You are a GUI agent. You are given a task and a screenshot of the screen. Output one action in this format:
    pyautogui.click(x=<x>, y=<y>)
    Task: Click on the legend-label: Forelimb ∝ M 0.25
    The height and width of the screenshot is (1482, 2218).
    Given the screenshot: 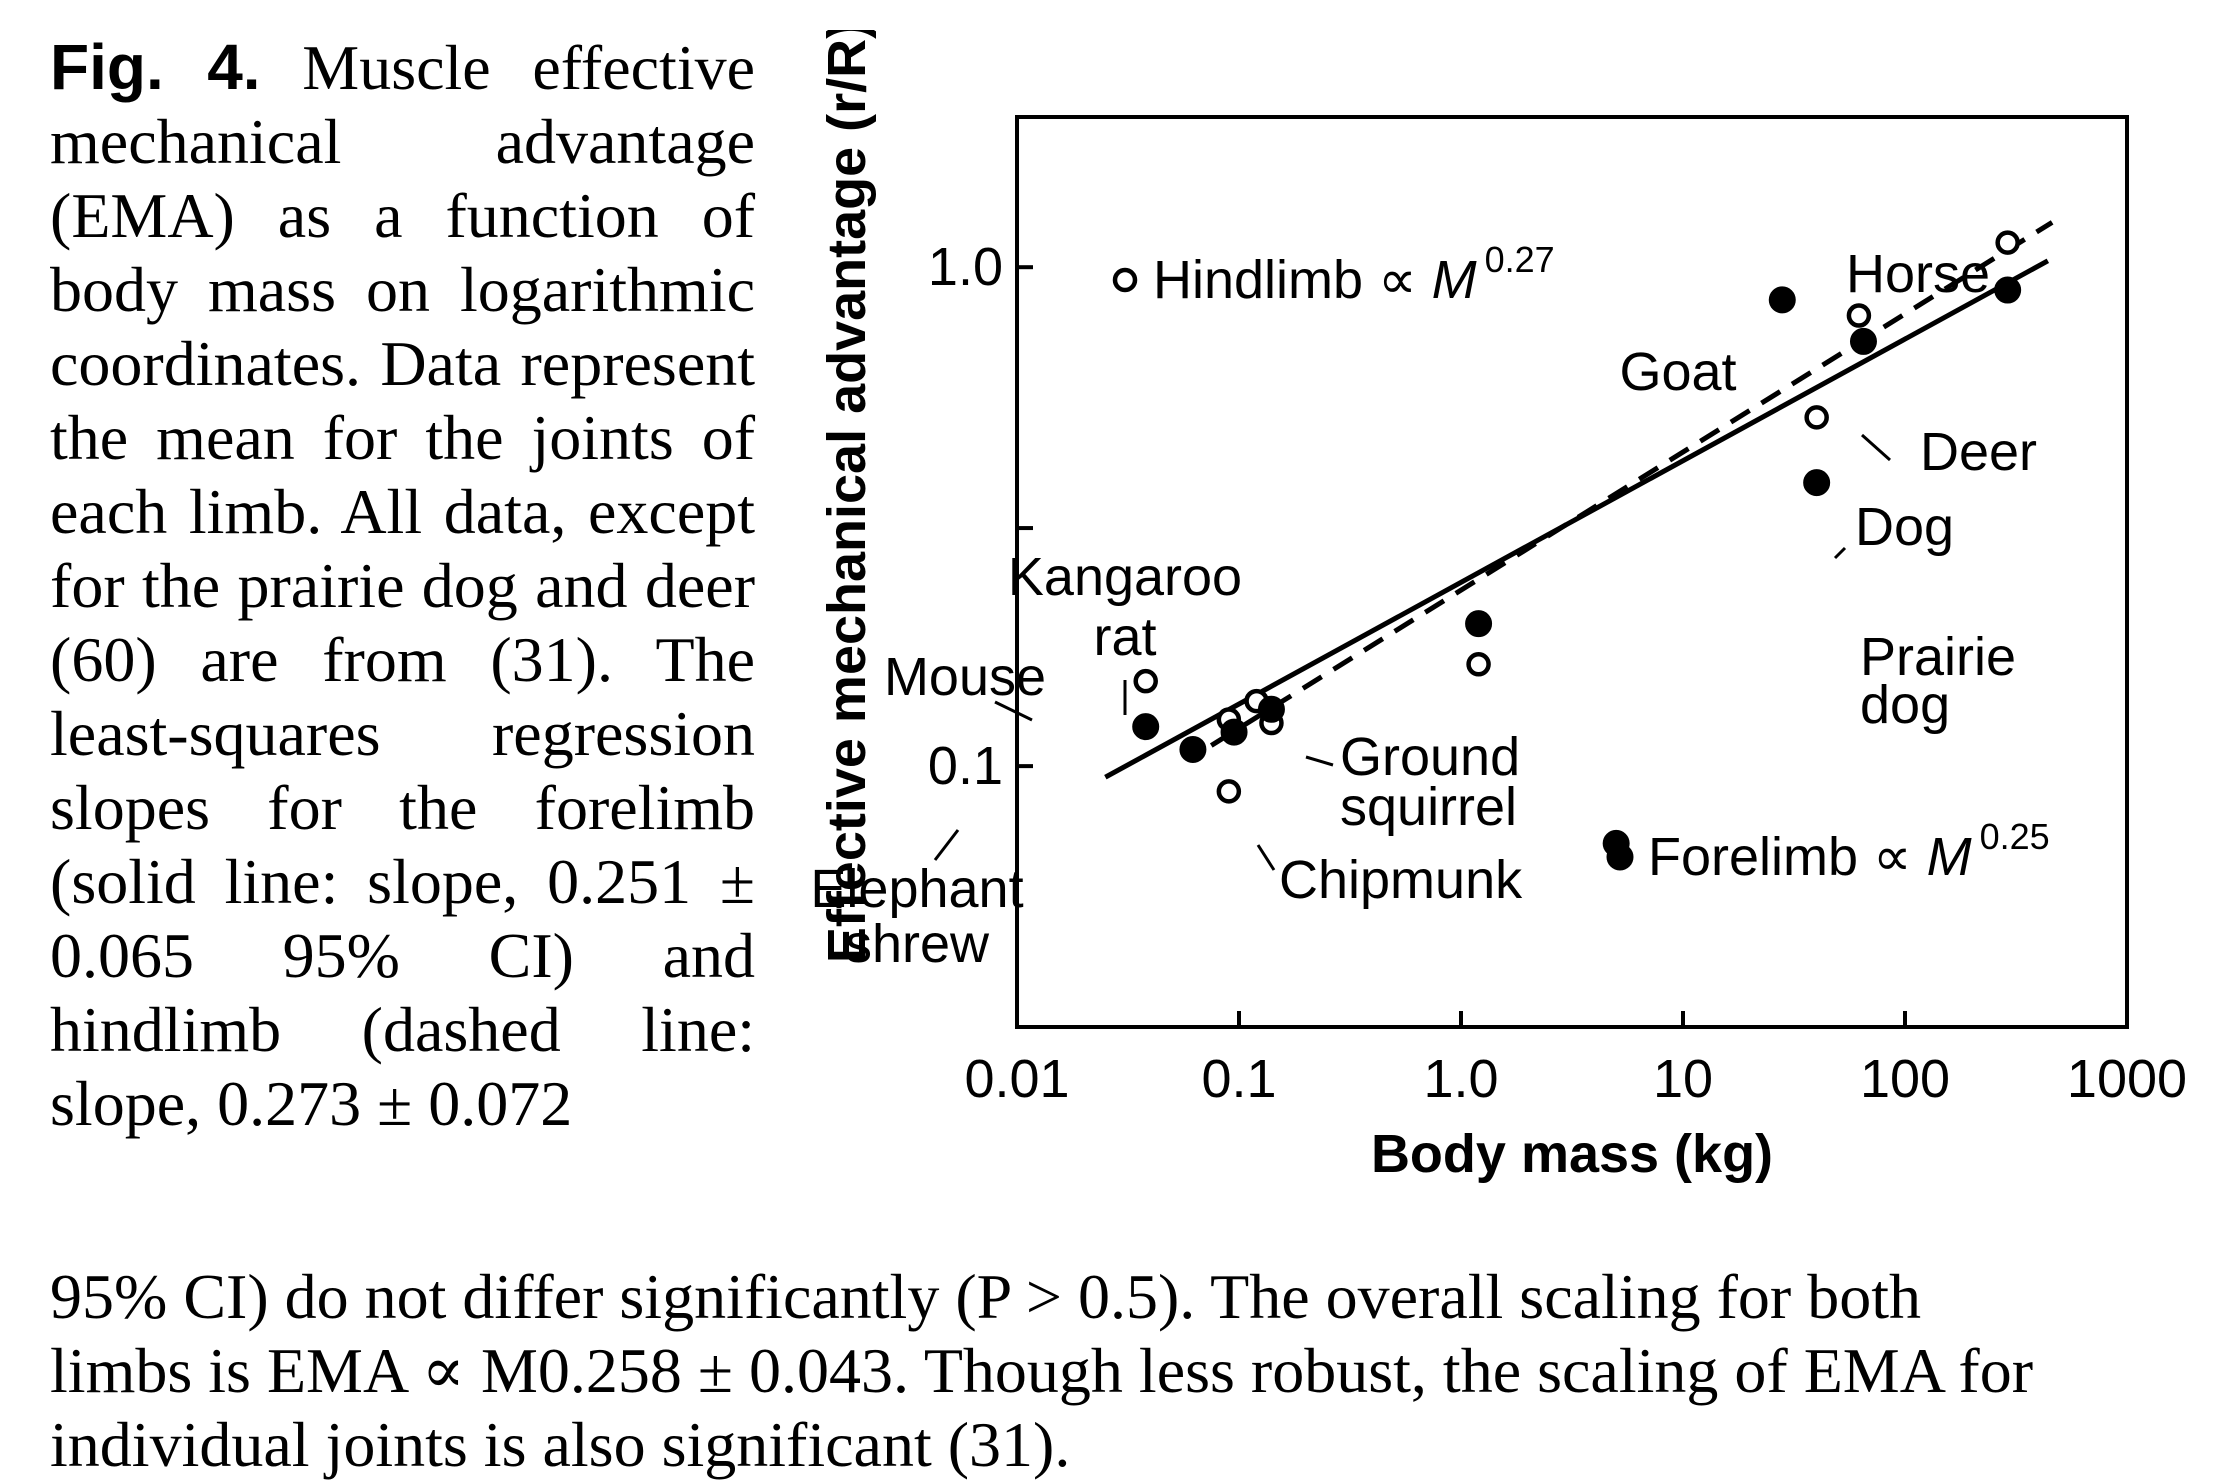 What is the action you would take?
    pyautogui.click(x=1849, y=851)
    